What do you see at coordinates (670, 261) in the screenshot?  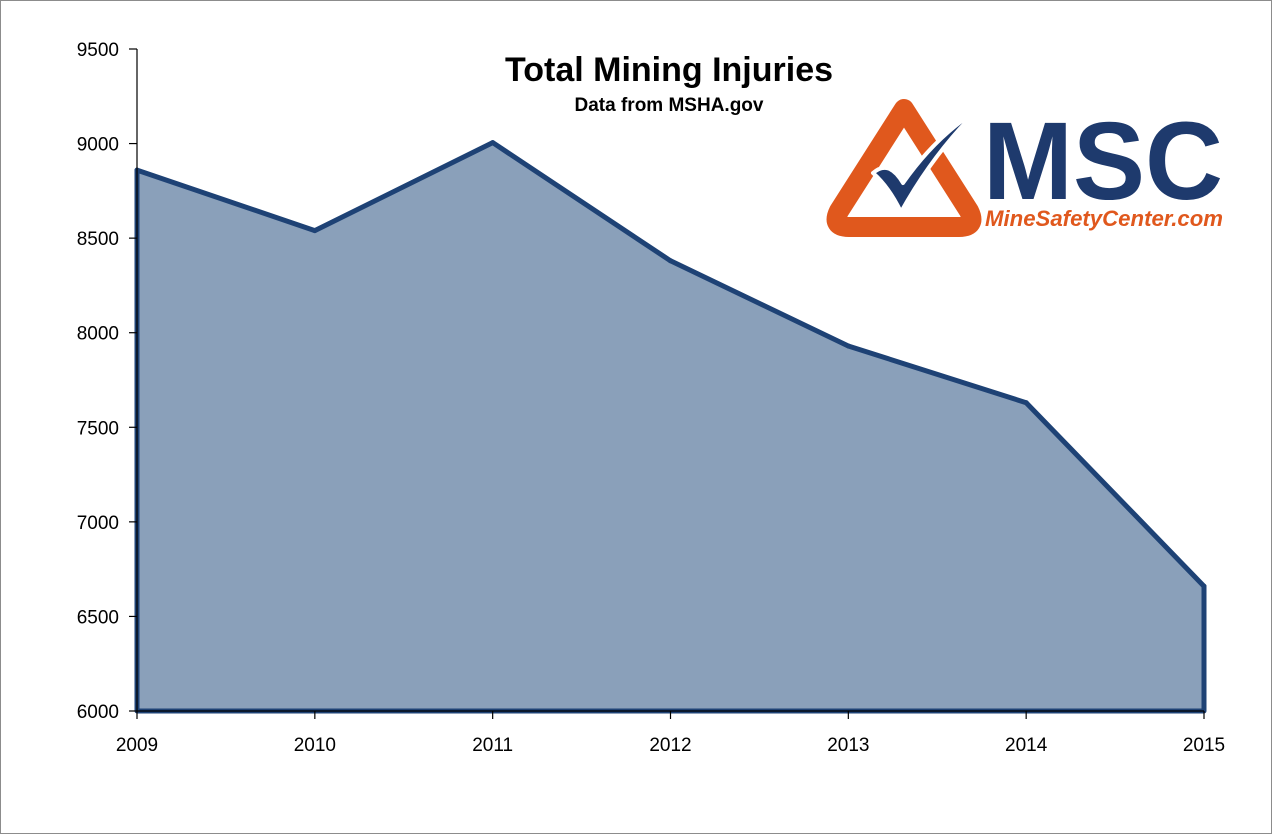 I see `data-point-2012` at bounding box center [670, 261].